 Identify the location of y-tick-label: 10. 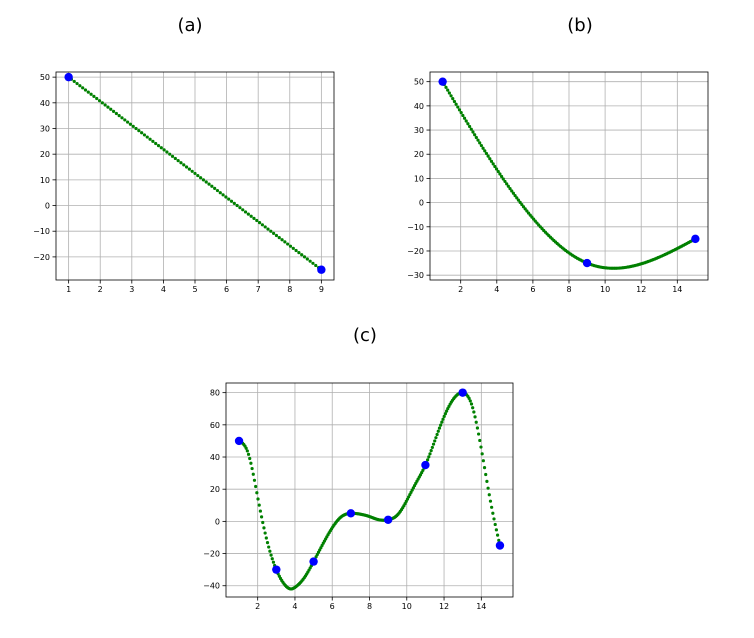
(45, 180).